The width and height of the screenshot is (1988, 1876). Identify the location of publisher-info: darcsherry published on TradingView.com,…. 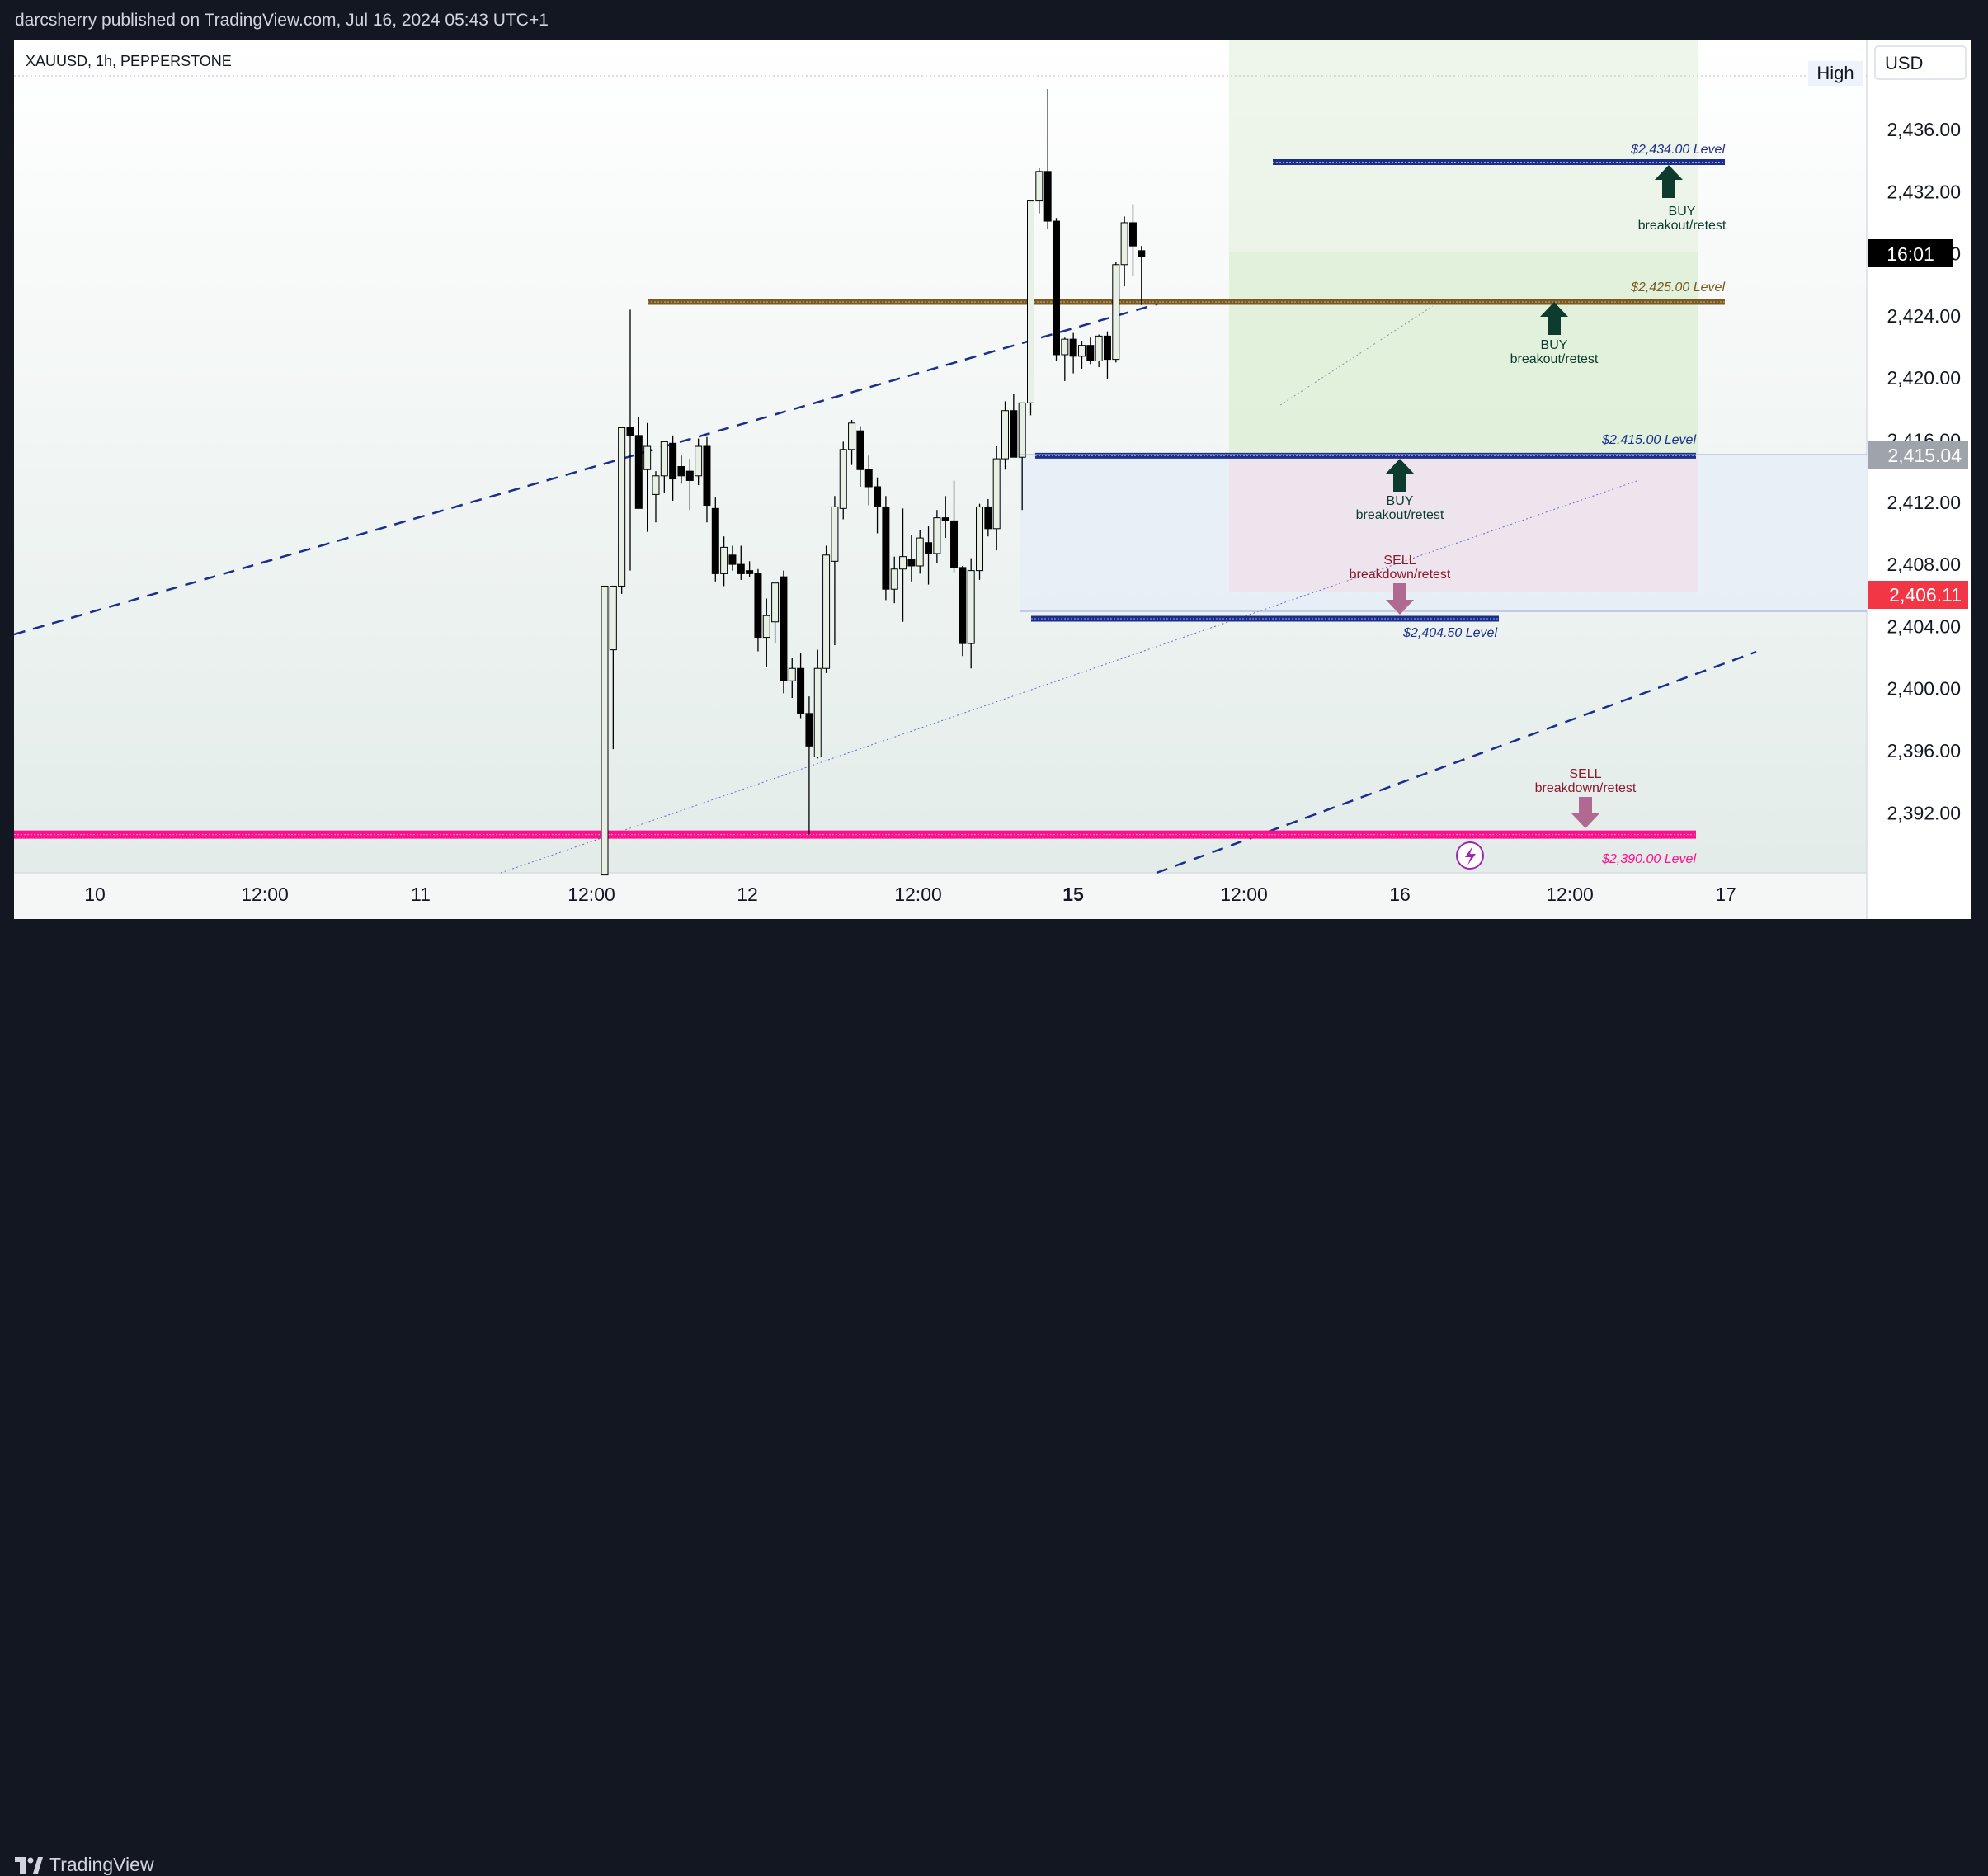
(282, 20).